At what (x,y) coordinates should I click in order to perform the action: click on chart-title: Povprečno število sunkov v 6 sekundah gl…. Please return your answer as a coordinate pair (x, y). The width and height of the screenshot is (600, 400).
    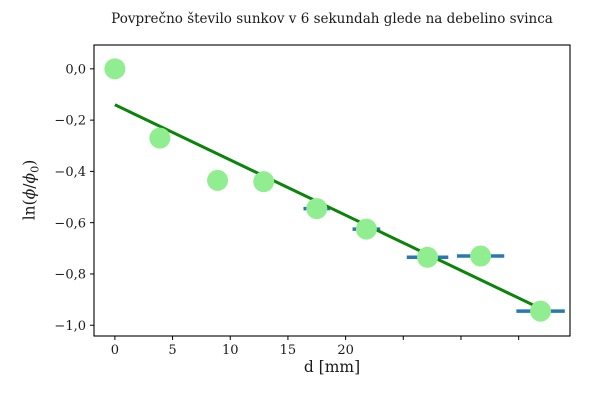
    Looking at the image, I should click on (332, 19).